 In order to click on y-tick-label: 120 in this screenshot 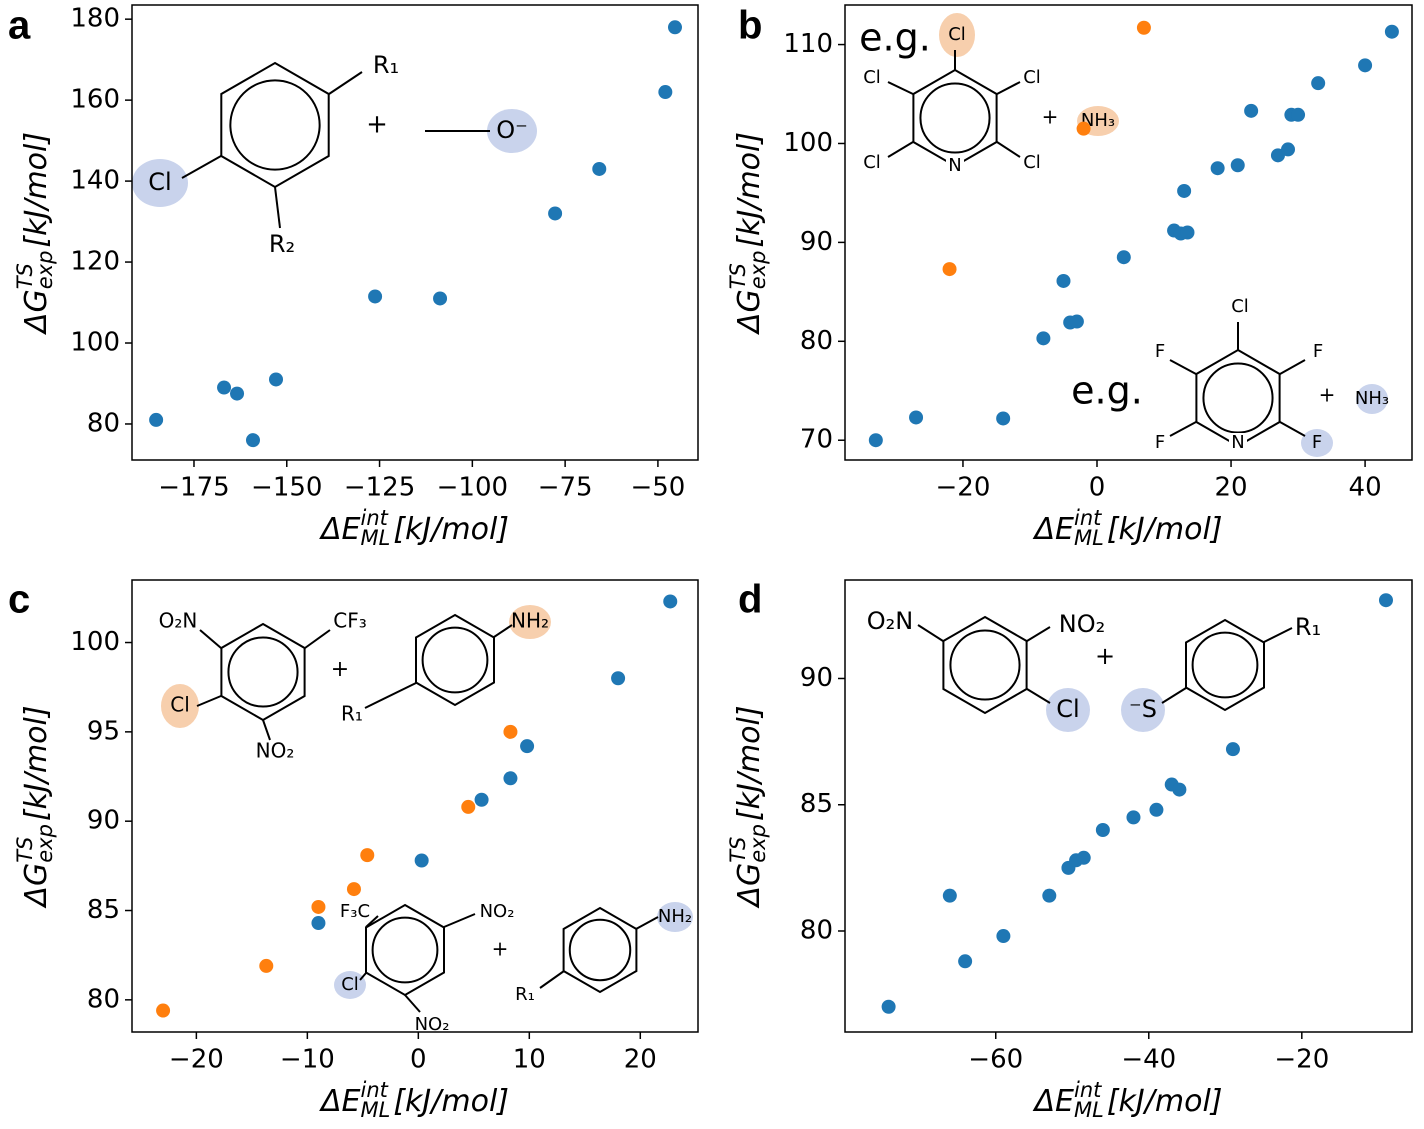, I will do `click(95, 262)`.